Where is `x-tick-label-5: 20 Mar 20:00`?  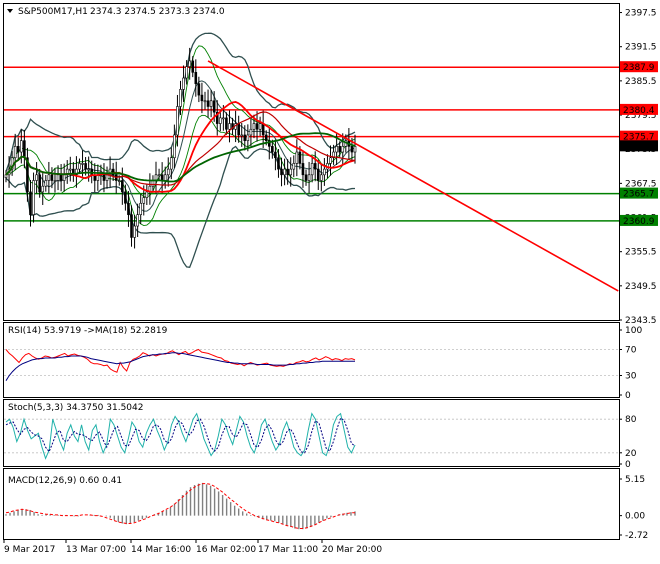
x-tick-label-5: 20 Mar 20:00 is located at coordinates (352, 550).